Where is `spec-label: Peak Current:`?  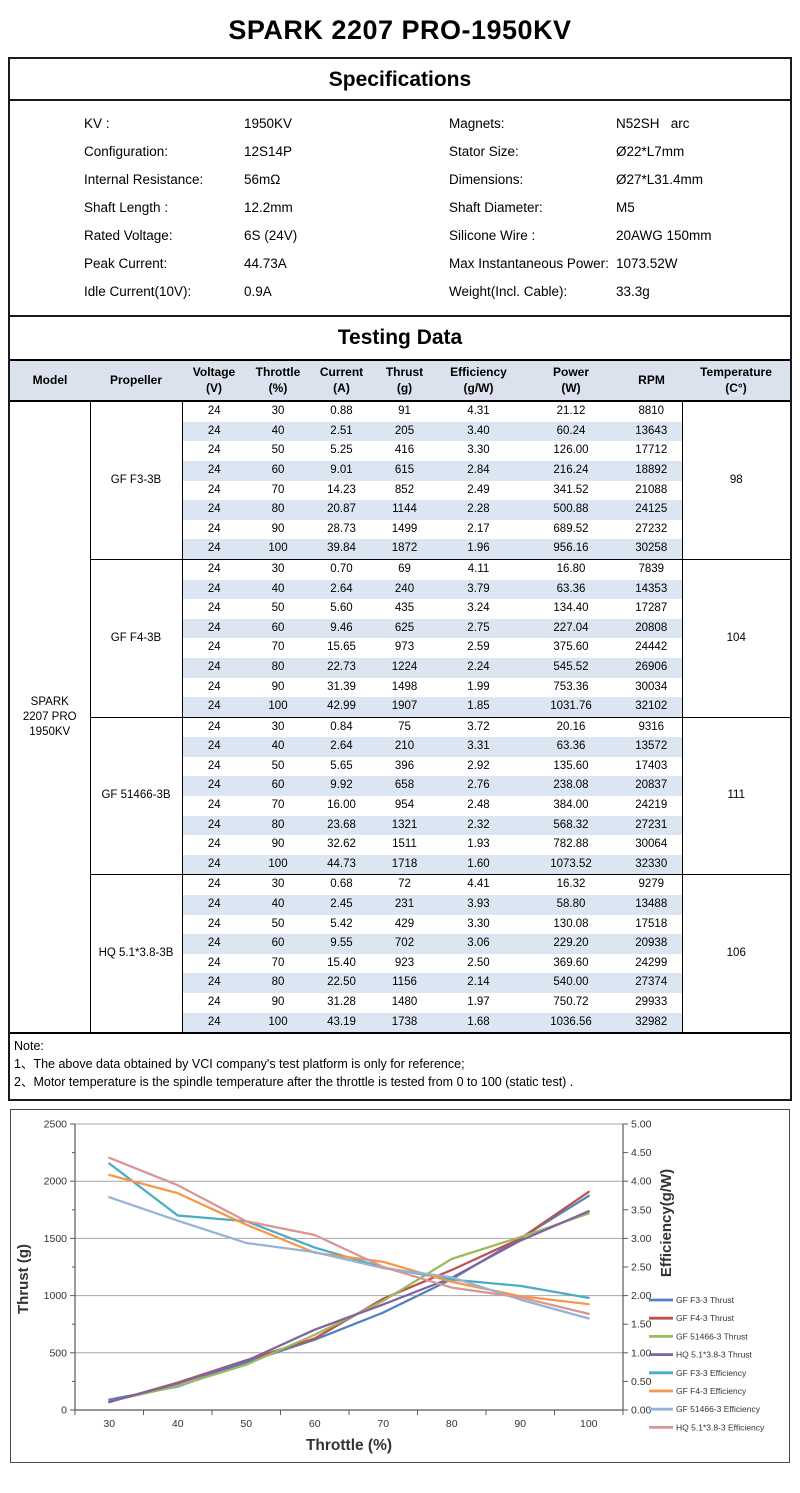 spec-label: Peak Current: is located at coordinates (126, 263).